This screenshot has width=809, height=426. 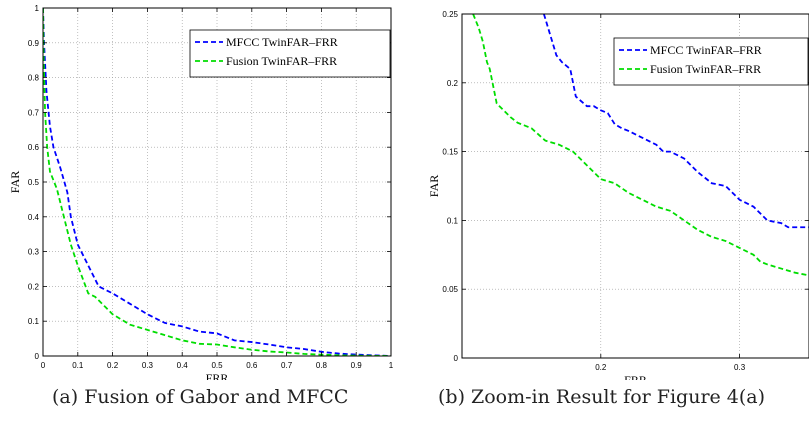 What do you see at coordinates (78, 365) in the screenshot?
I see `x-tick-label: 0.1` at bounding box center [78, 365].